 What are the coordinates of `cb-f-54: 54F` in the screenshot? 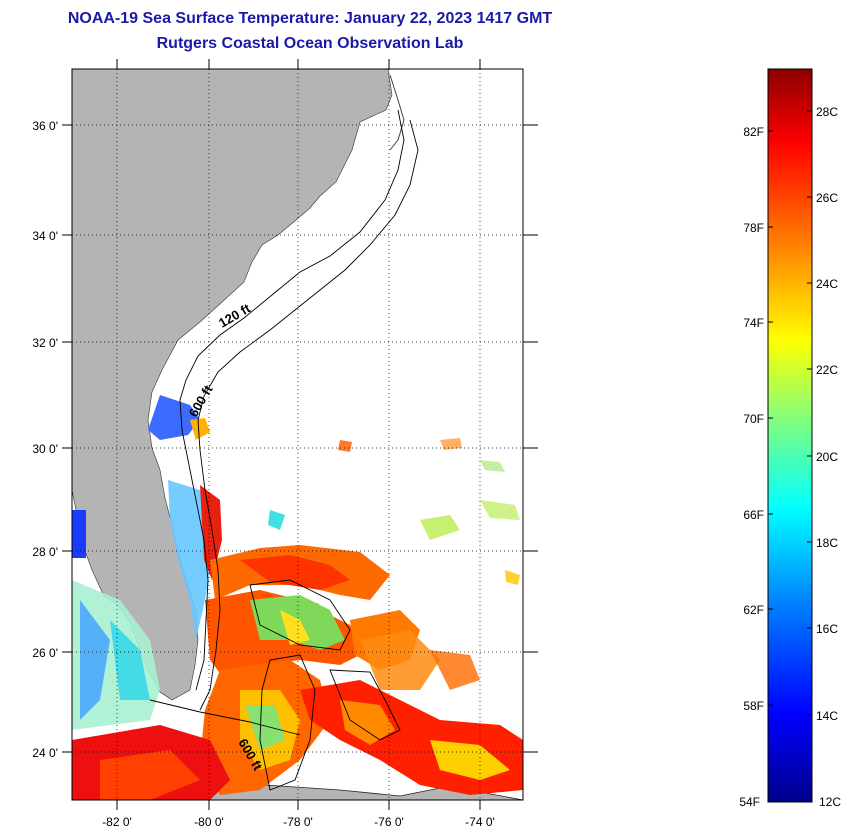 It's located at (749, 802).